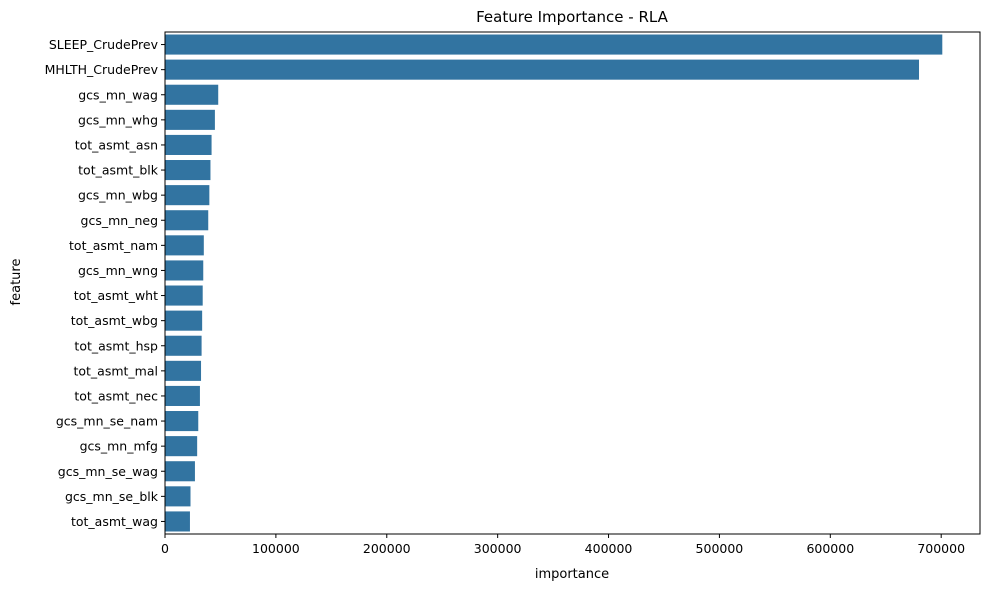  I want to click on y-tick-label: tot_asmt_mal, so click(115, 370).